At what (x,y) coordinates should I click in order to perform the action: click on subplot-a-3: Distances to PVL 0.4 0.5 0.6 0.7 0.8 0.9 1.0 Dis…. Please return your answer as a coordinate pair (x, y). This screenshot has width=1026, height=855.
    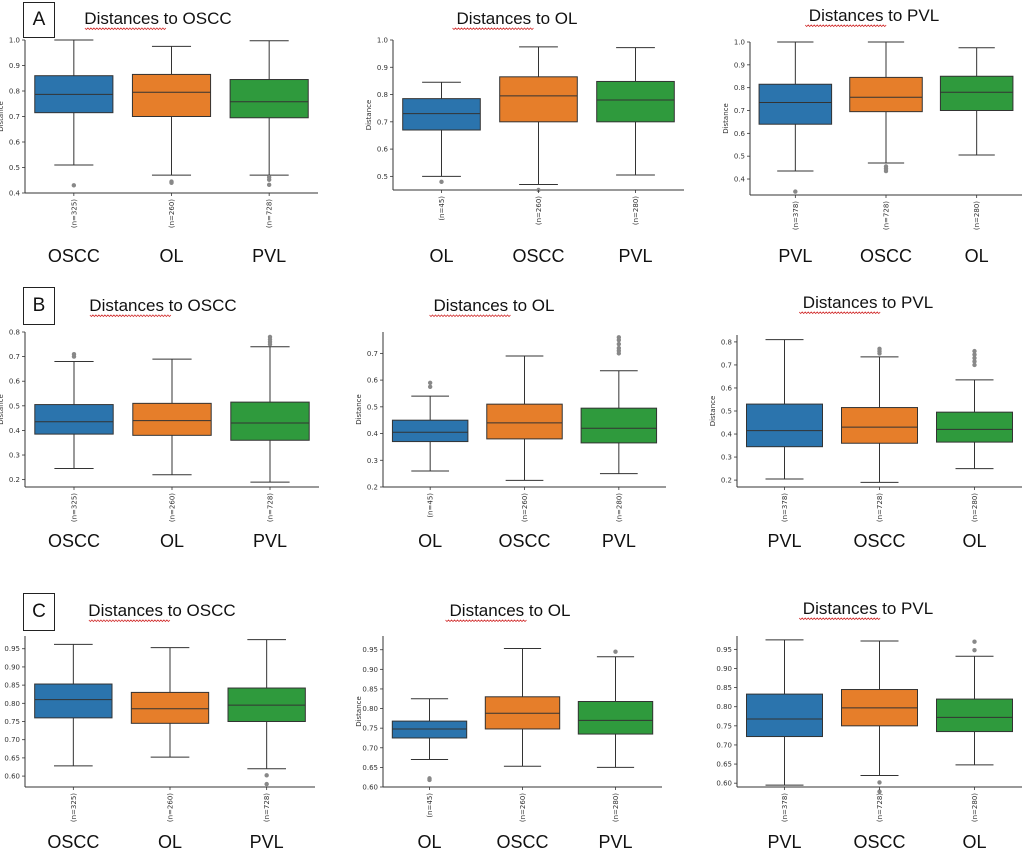
    Looking at the image, I should click on (872, 136).